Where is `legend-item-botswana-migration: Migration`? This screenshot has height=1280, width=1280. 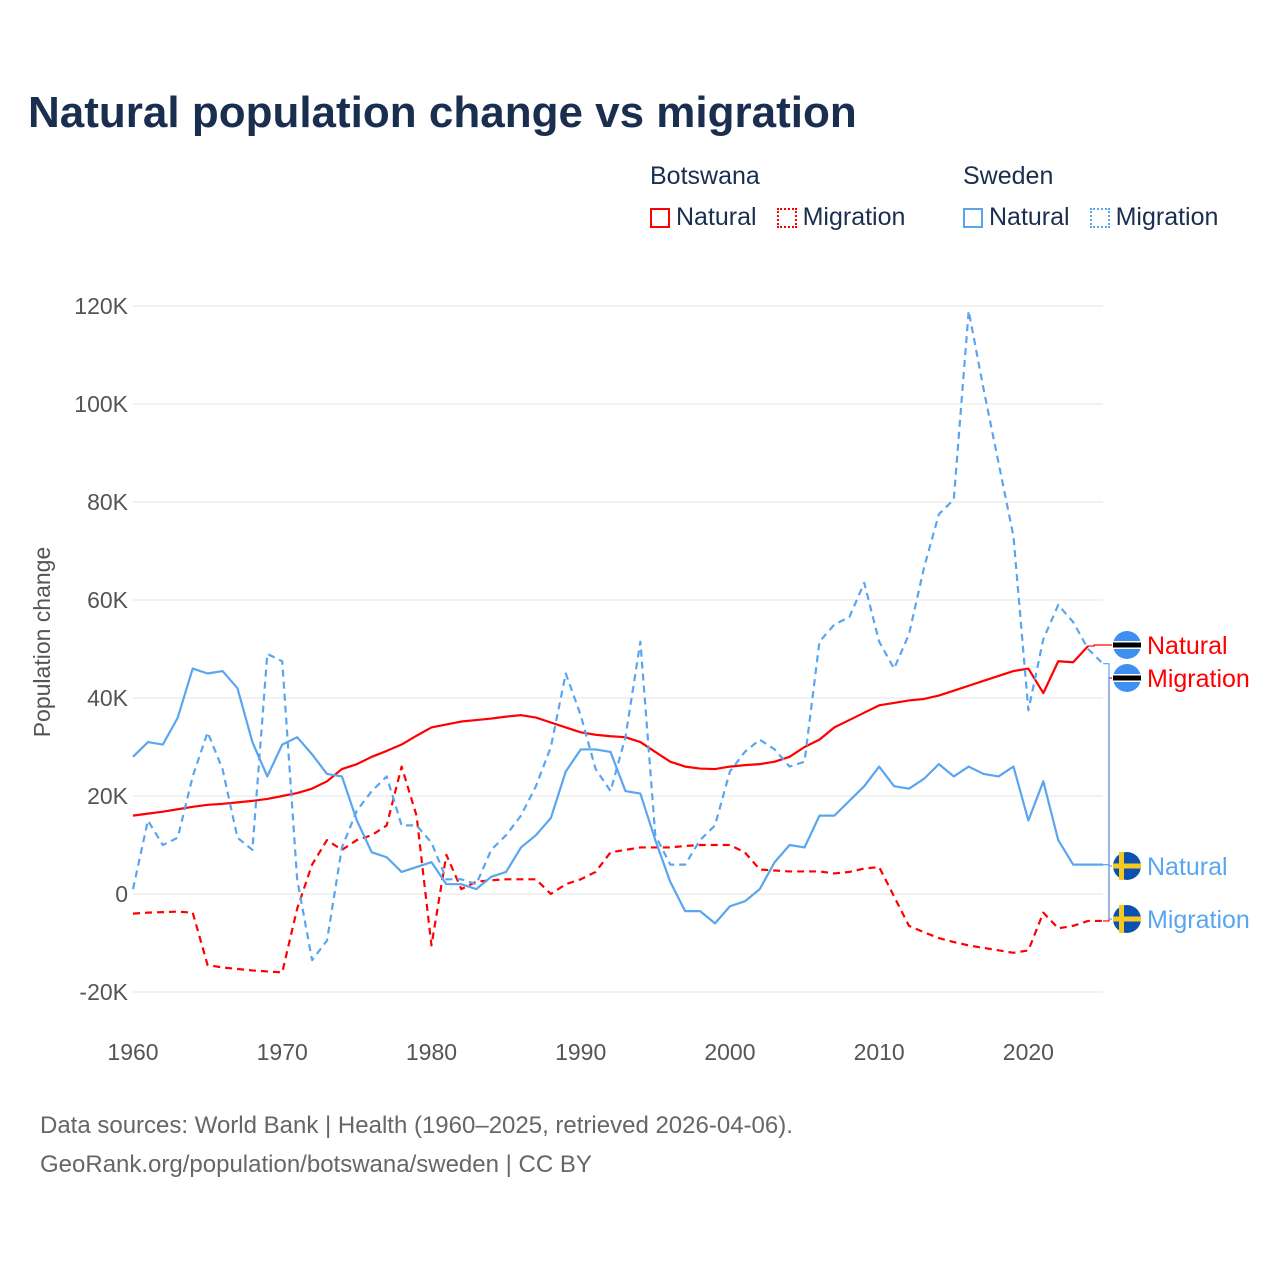
legend-item-botswana-migration: Migration is located at coordinates (841, 217).